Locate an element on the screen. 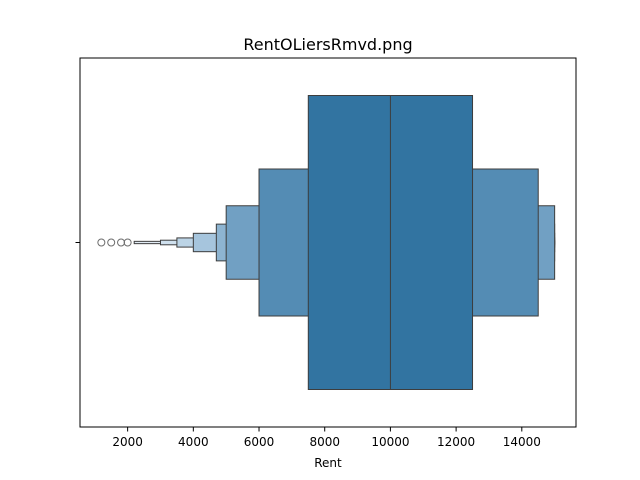 The image size is (640, 480). outlier-points is located at coordinates (114, 242).